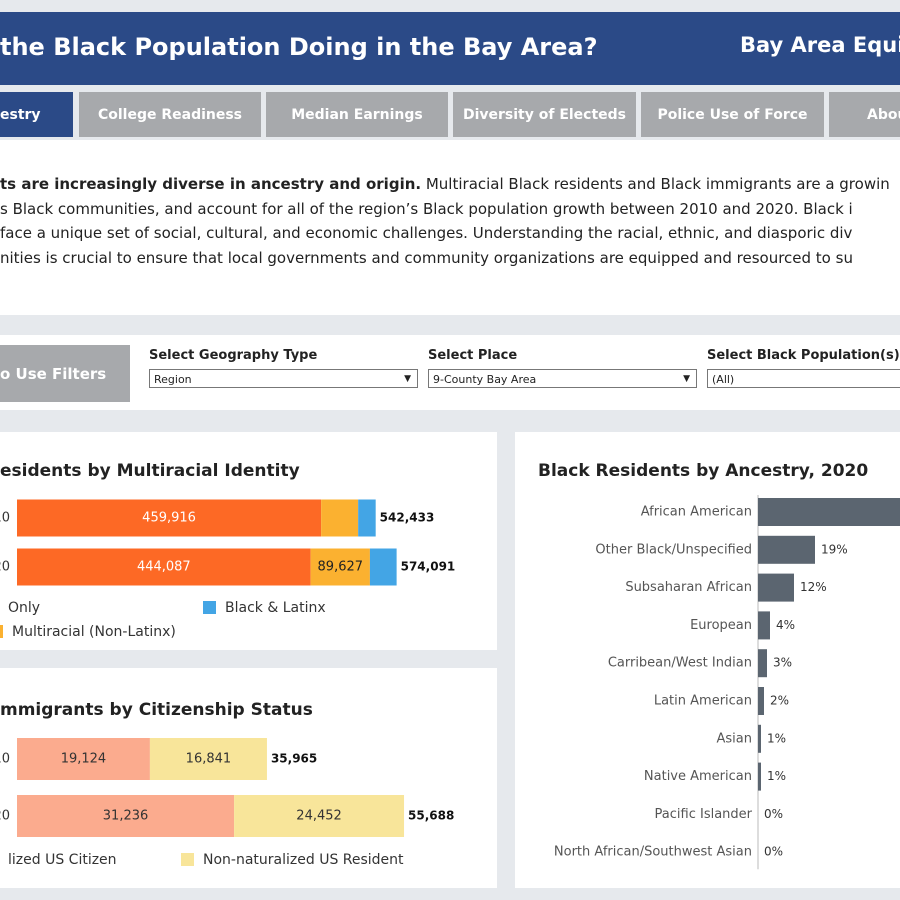 This screenshot has height=900, width=900. I want to click on tab: Abou, so click(864, 114).